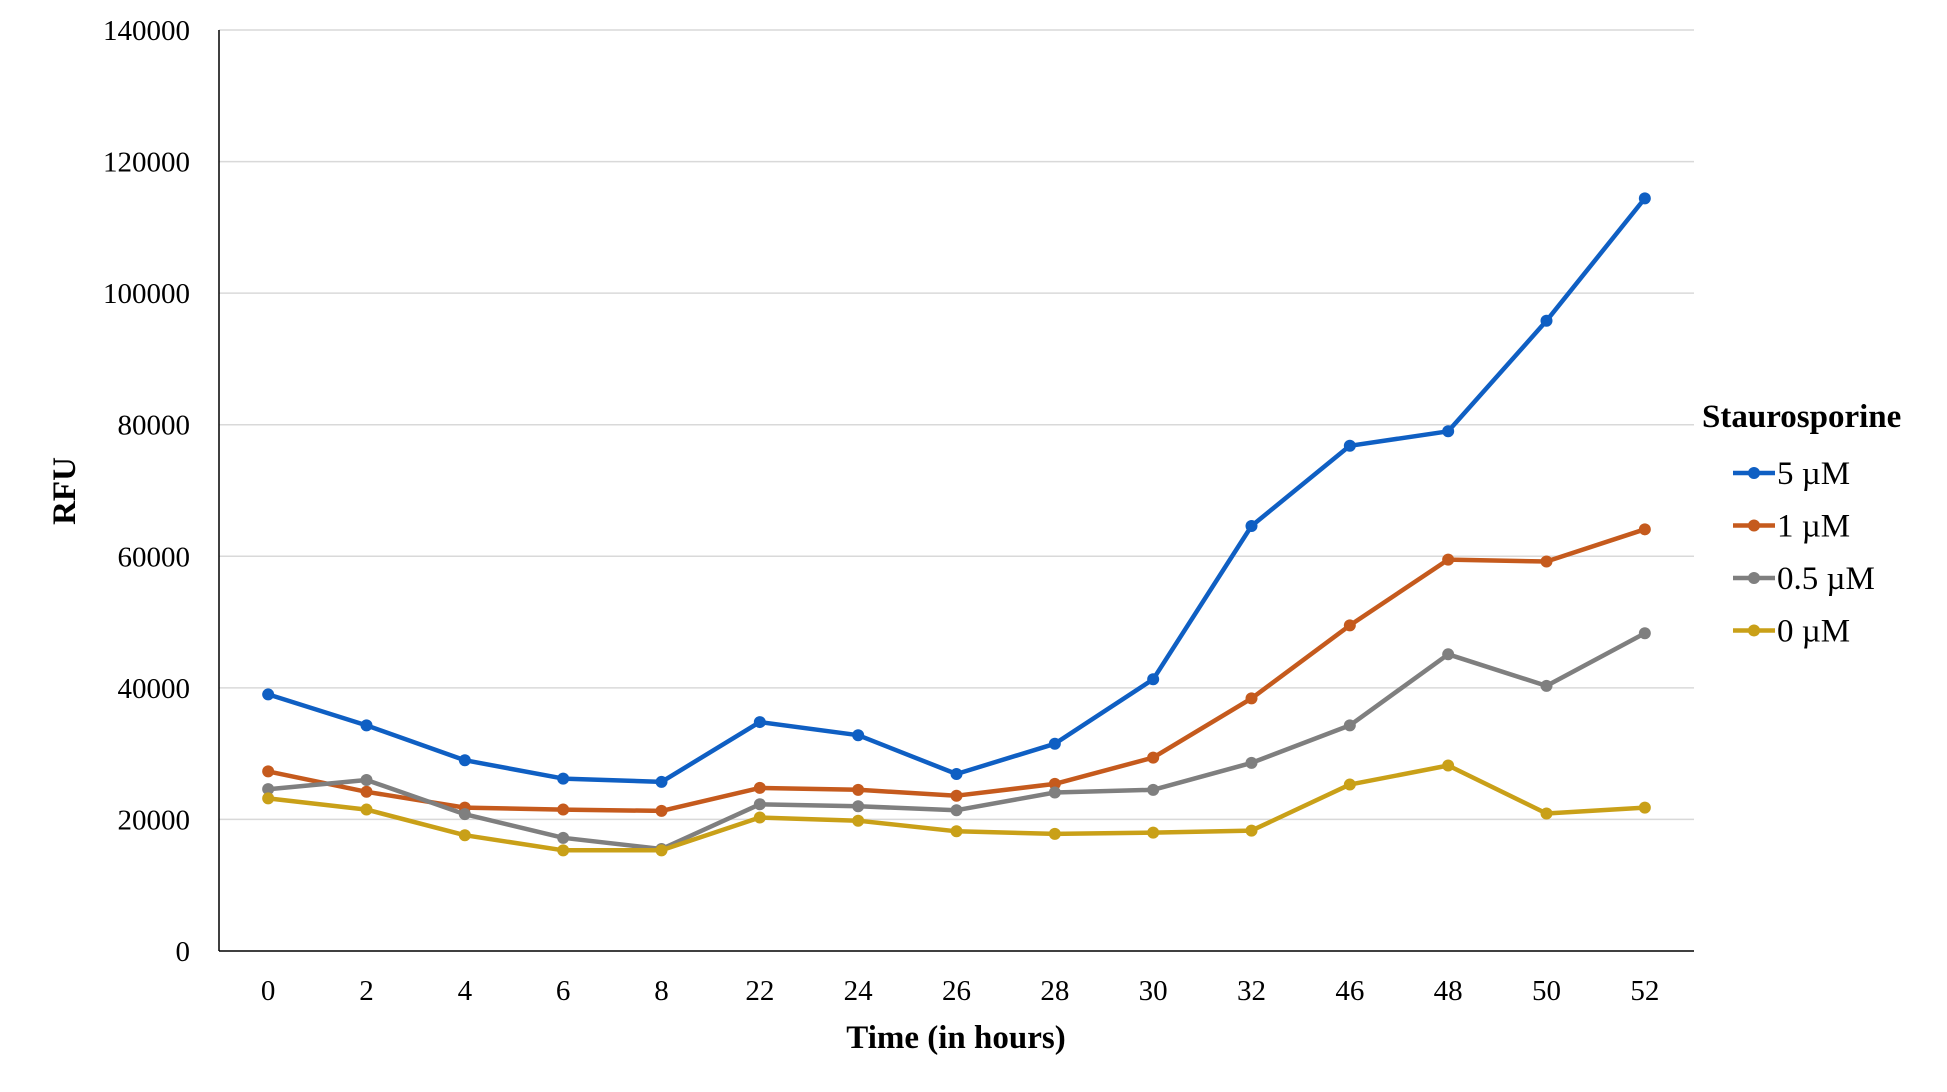 Image resolution: width=1947 pixels, height=1092 pixels. I want to click on y-tick-label: 0, so click(183, 952).